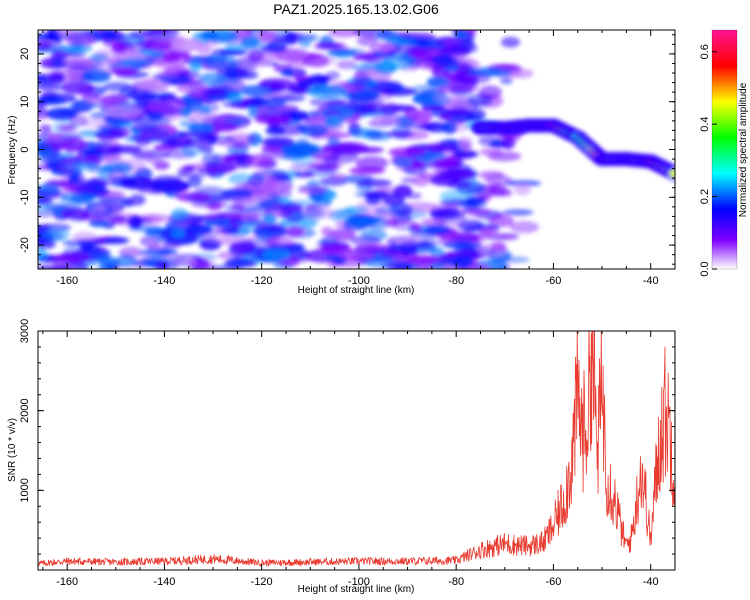  Describe the element at coordinates (25, 490) in the screenshot. I see `y-tick-label: 1000` at that location.